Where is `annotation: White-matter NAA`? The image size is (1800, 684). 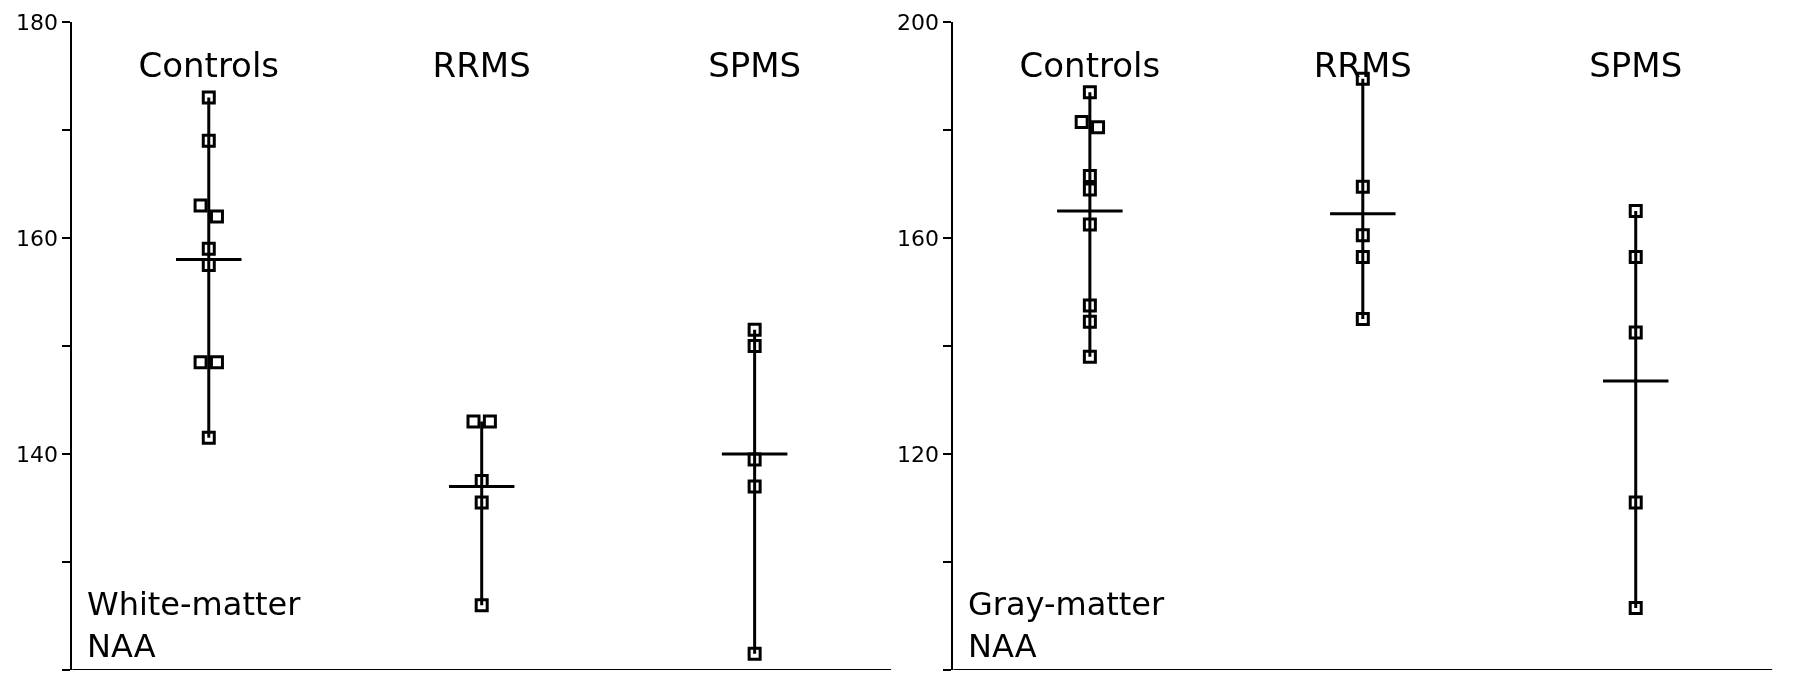 annotation: White-matter NAA is located at coordinates (194, 625).